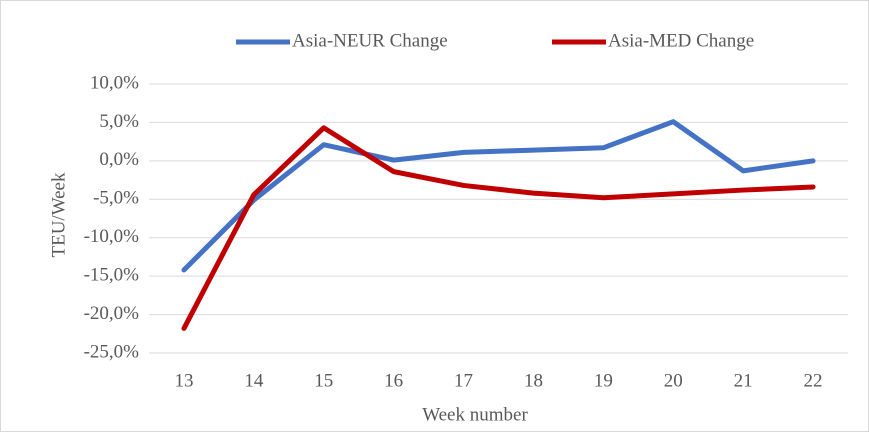 The image size is (869, 432). What do you see at coordinates (533, 380) in the screenshot?
I see `x-tick-label: 18` at bounding box center [533, 380].